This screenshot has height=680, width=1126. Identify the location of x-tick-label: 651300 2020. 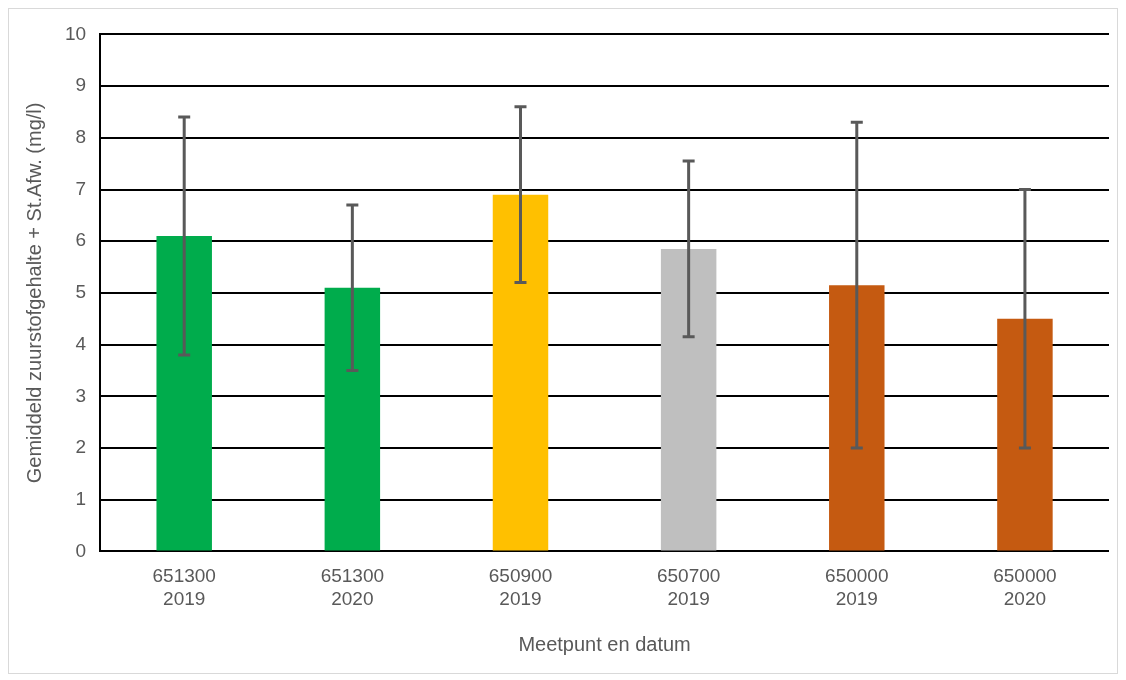
(352, 587).